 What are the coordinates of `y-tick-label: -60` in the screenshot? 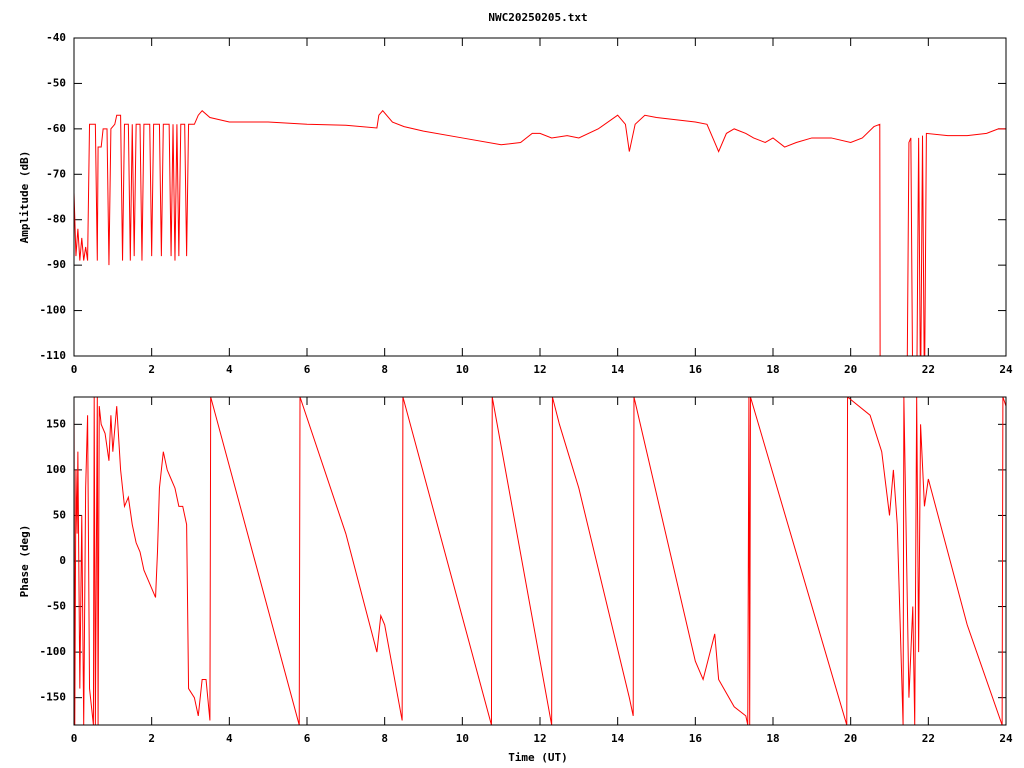 It's located at (56, 128).